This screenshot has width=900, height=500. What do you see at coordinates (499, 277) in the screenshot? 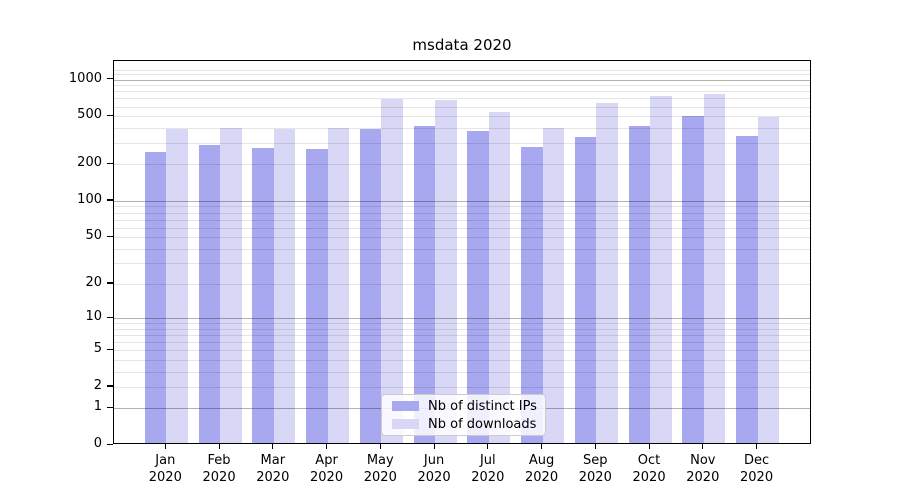
I see `bar-downloads-jul` at bounding box center [499, 277].